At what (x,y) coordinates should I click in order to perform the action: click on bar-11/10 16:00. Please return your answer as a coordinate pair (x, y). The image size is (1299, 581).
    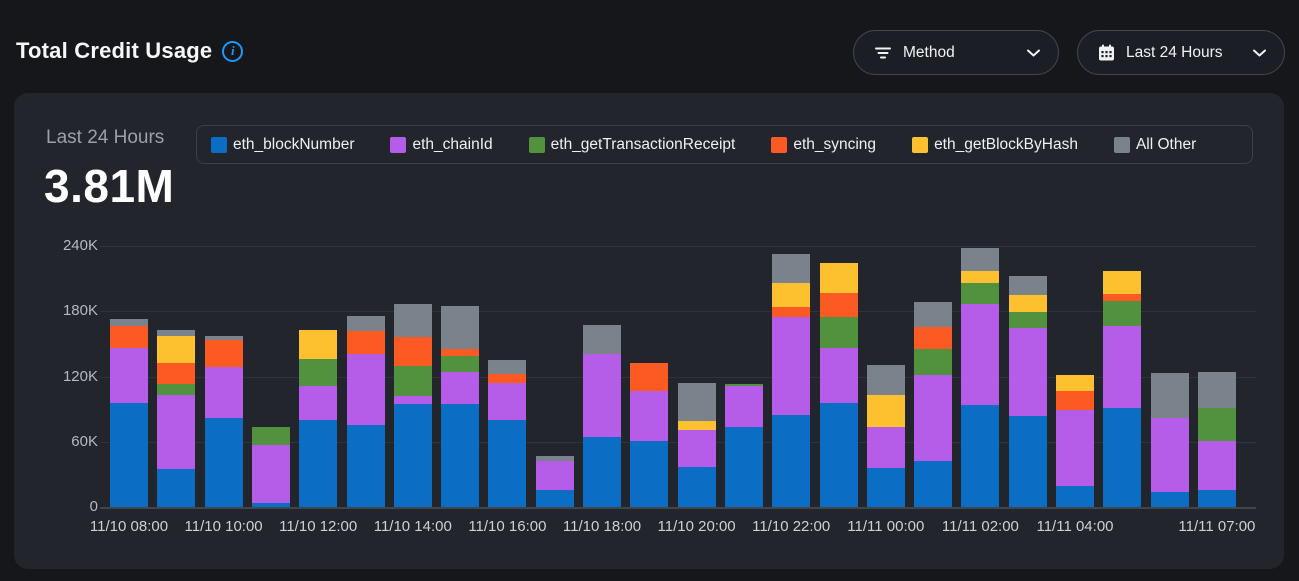
    Looking at the image, I should click on (507, 433).